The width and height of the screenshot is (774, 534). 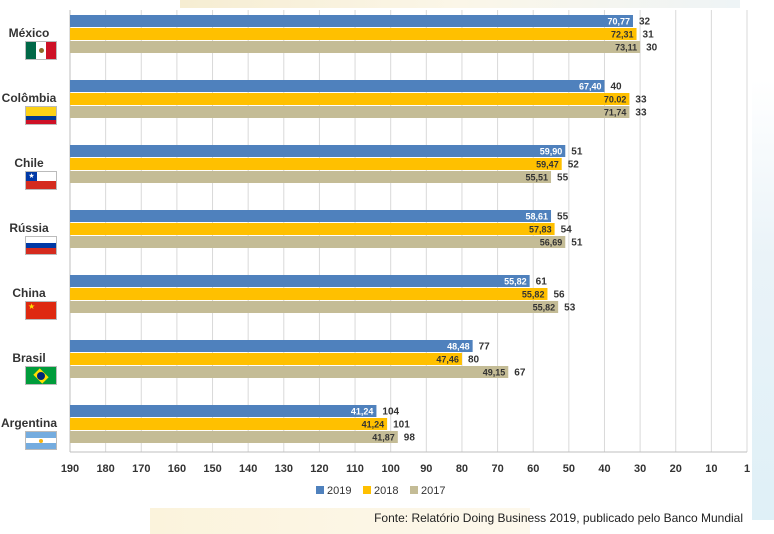 I want to click on rank-label: 101, so click(x=401, y=425).